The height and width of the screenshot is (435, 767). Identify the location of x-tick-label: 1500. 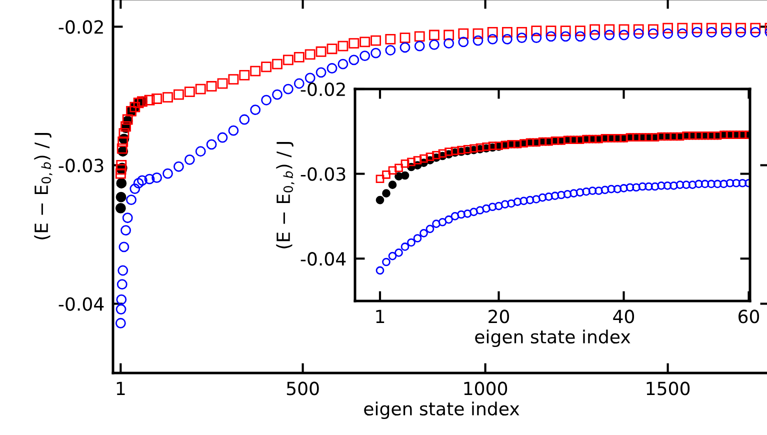
(668, 389).